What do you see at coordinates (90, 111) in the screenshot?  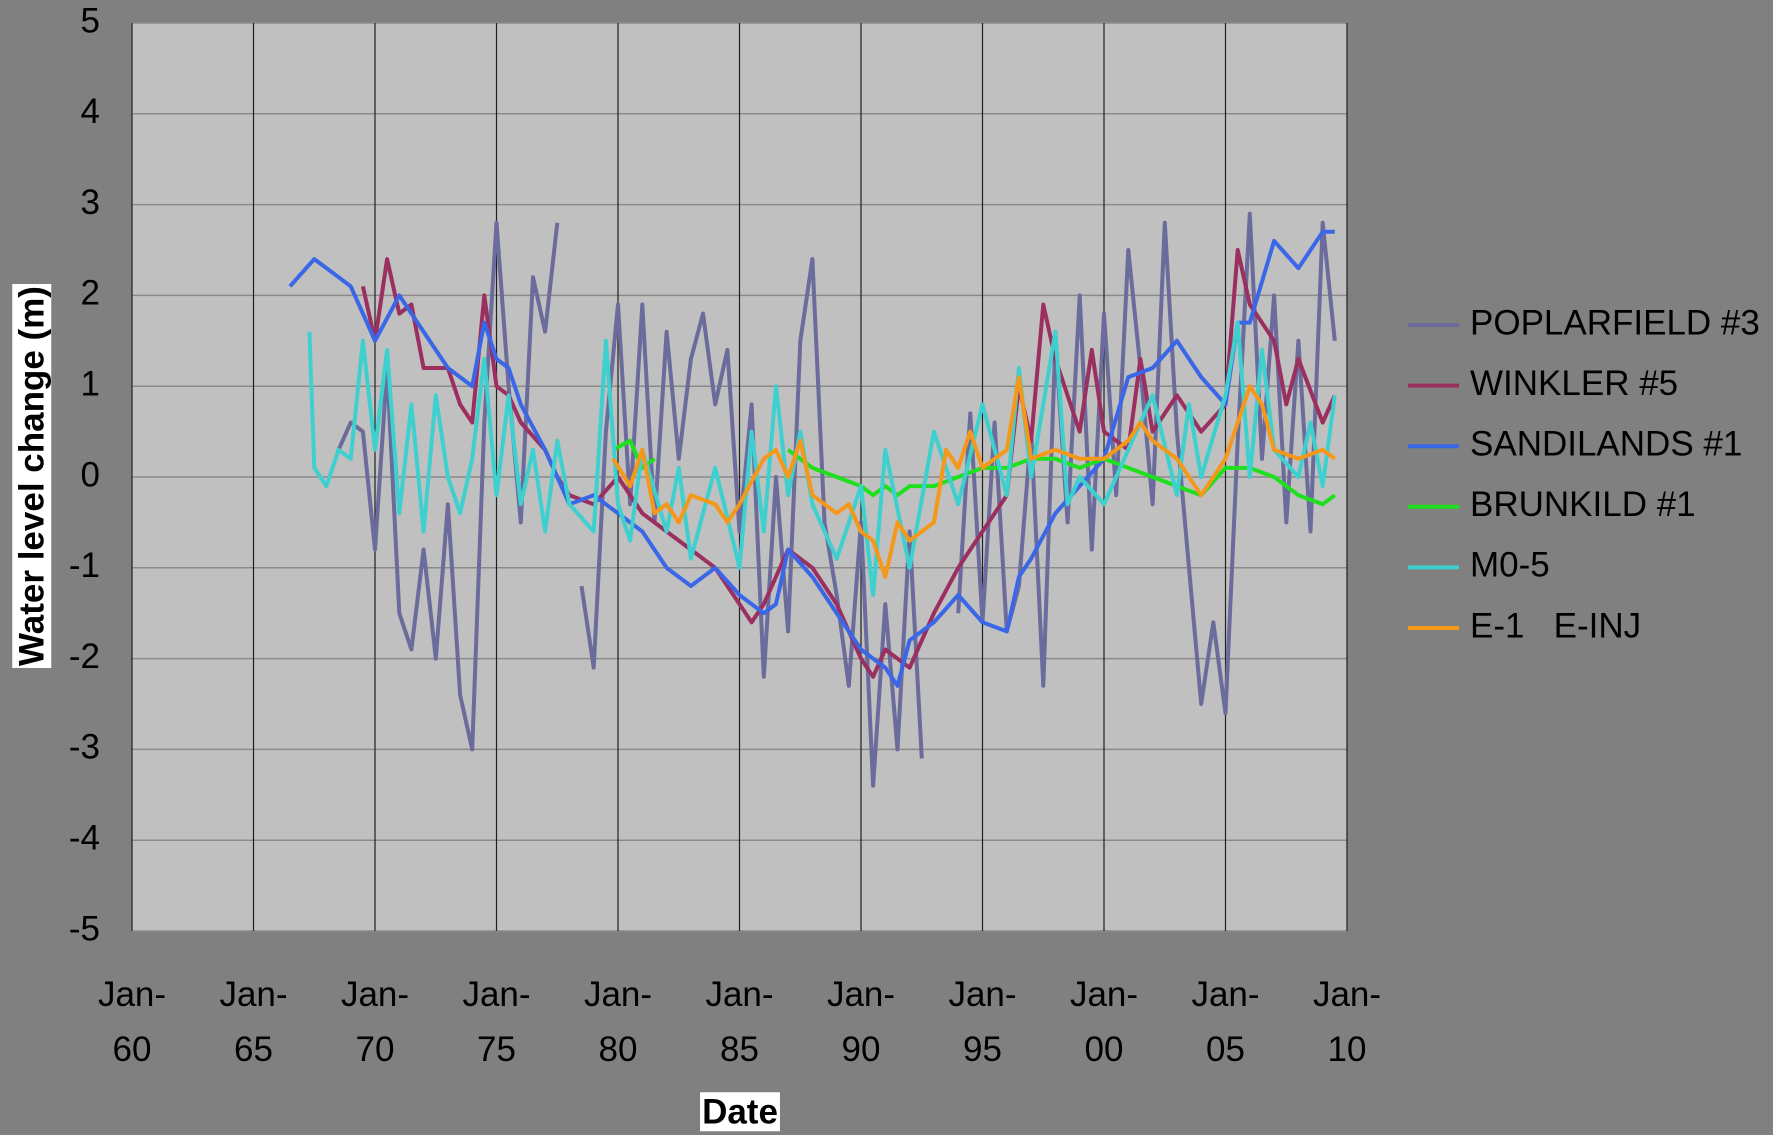 I see `y-tick-label: 4` at bounding box center [90, 111].